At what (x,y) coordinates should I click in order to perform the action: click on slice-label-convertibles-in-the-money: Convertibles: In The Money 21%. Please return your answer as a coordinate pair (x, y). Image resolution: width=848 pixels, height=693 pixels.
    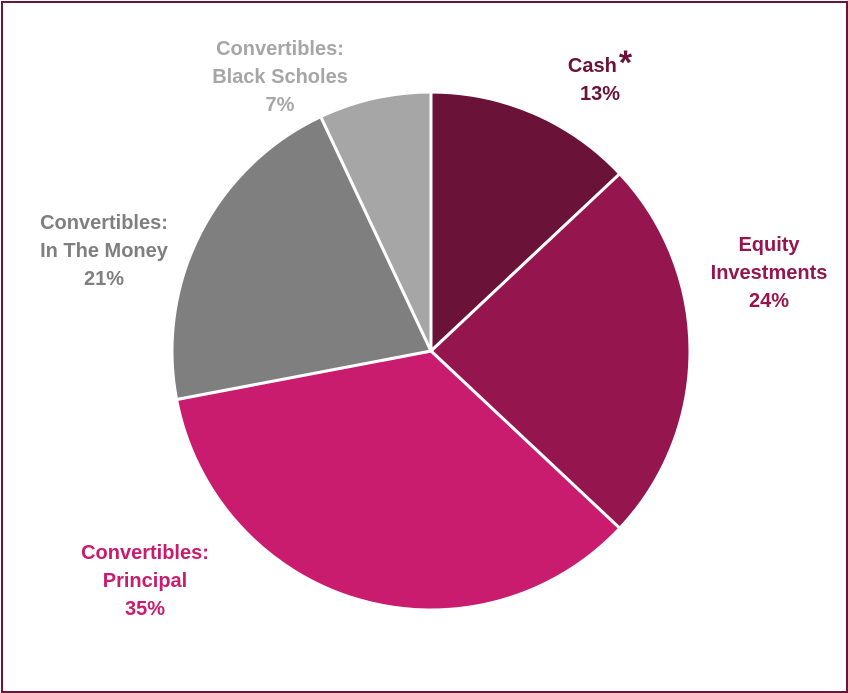
    Looking at the image, I should click on (104, 251).